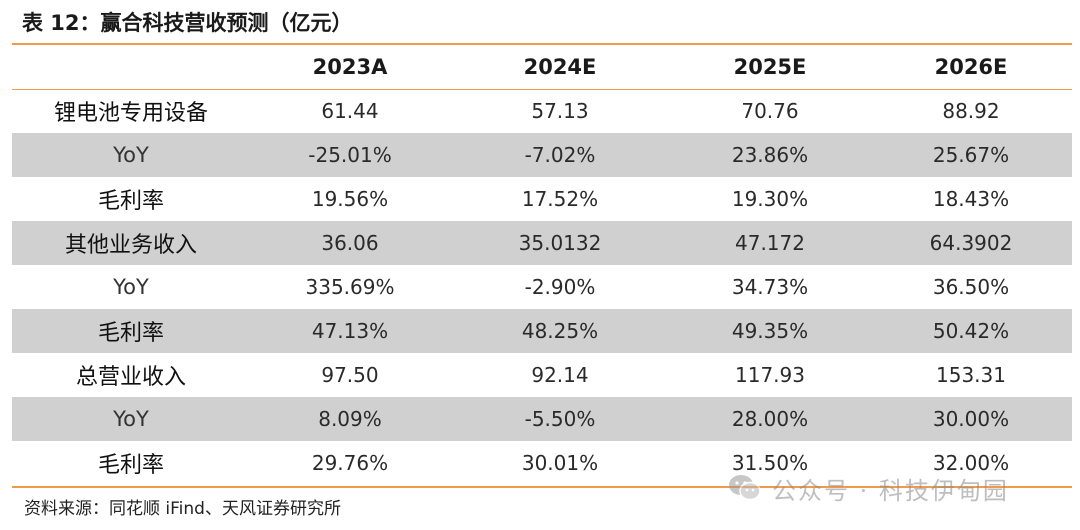 Image resolution: width=1080 pixels, height=530 pixels. Describe the element at coordinates (542, 487) in the screenshot. I see `bottom-rule` at that location.